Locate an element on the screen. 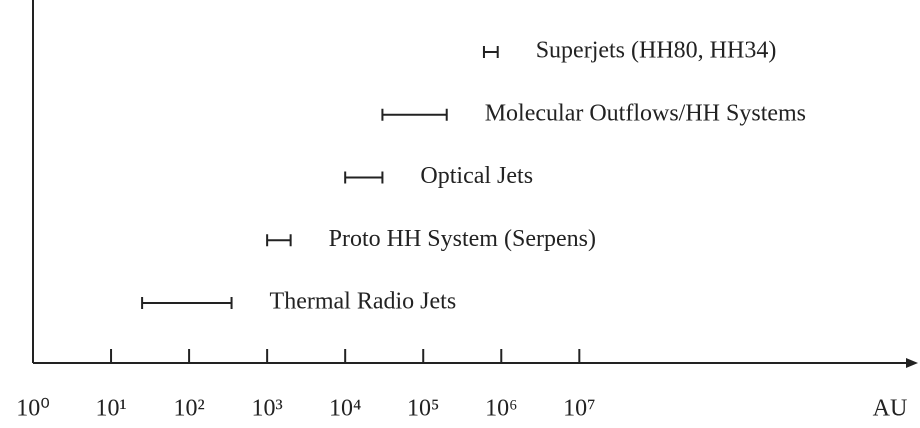  range-label: Superjets (HH80, HH34) is located at coordinates (656, 51).